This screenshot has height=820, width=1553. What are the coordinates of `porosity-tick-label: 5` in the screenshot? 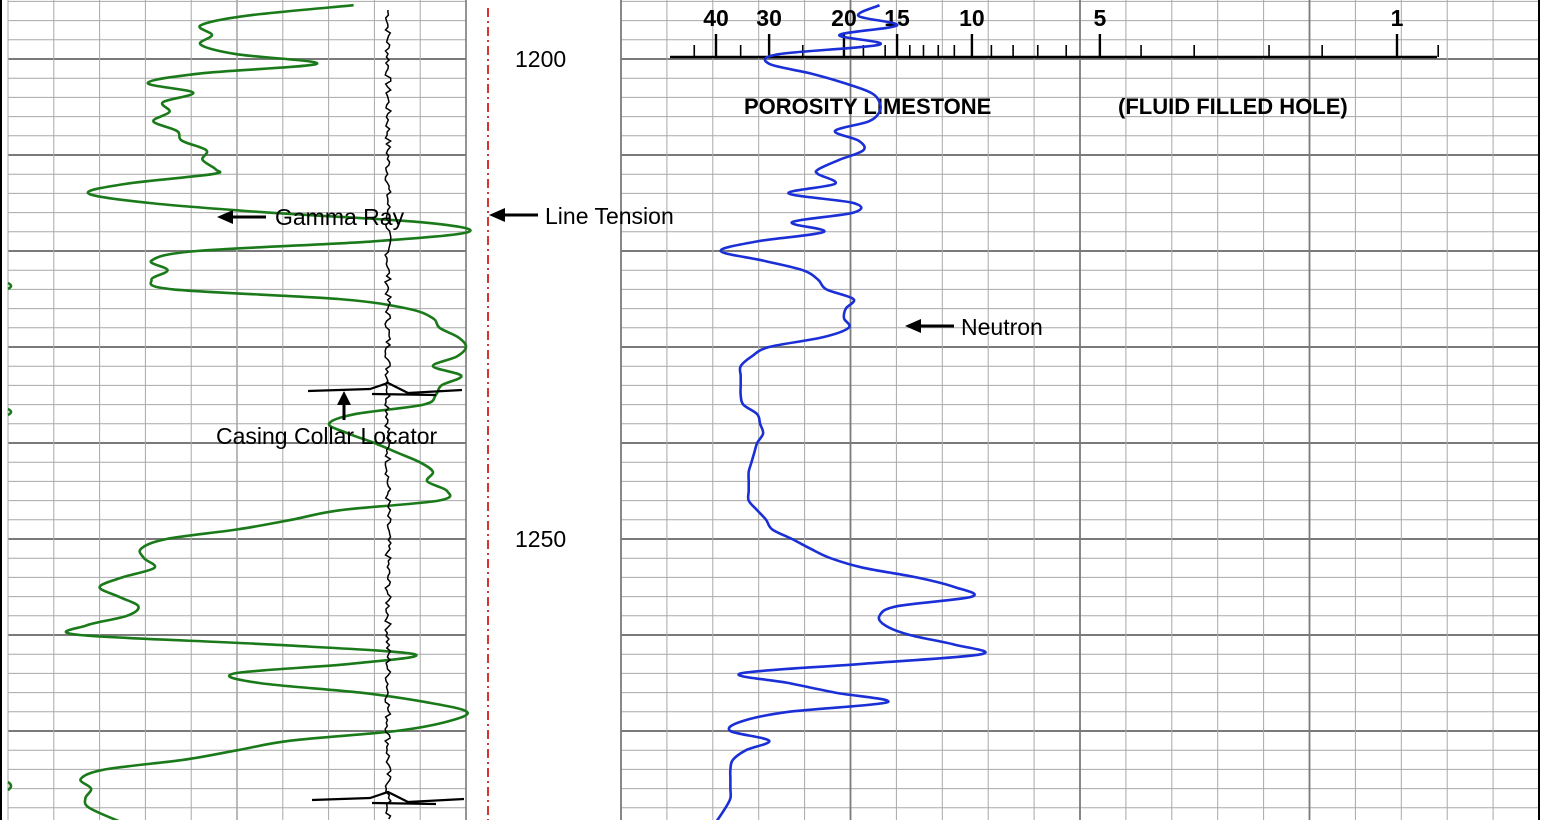 It's located at (1099, 18).